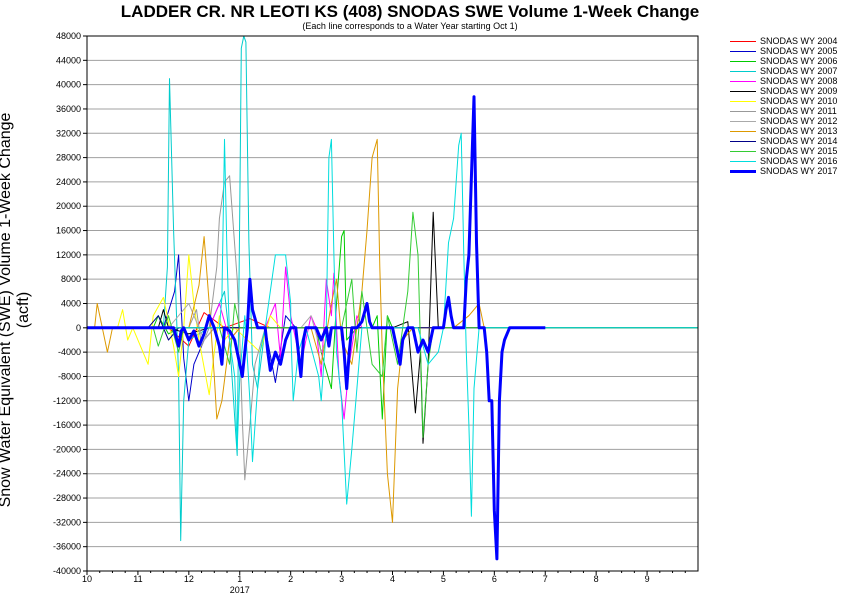 Image resolution: width=850 pixels, height=600 pixels. I want to click on y-tick-label: -16000, so click(67, 425).